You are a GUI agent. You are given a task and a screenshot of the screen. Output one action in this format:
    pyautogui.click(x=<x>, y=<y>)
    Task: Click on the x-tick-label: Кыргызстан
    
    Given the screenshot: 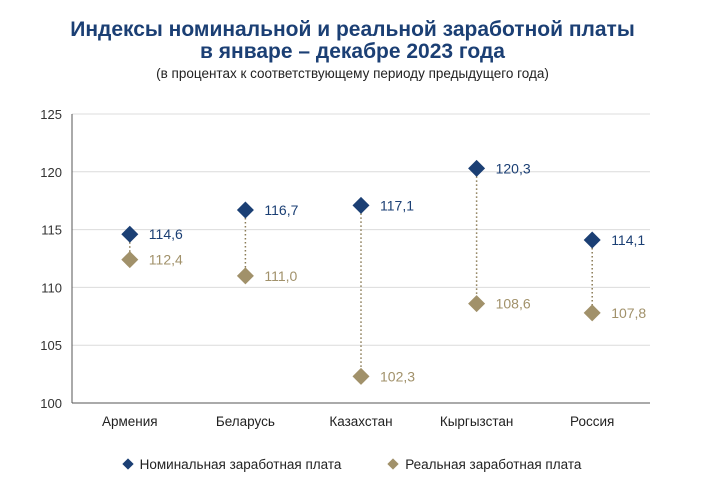 What is the action you would take?
    pyautogui.click(x=477, y=421)
    